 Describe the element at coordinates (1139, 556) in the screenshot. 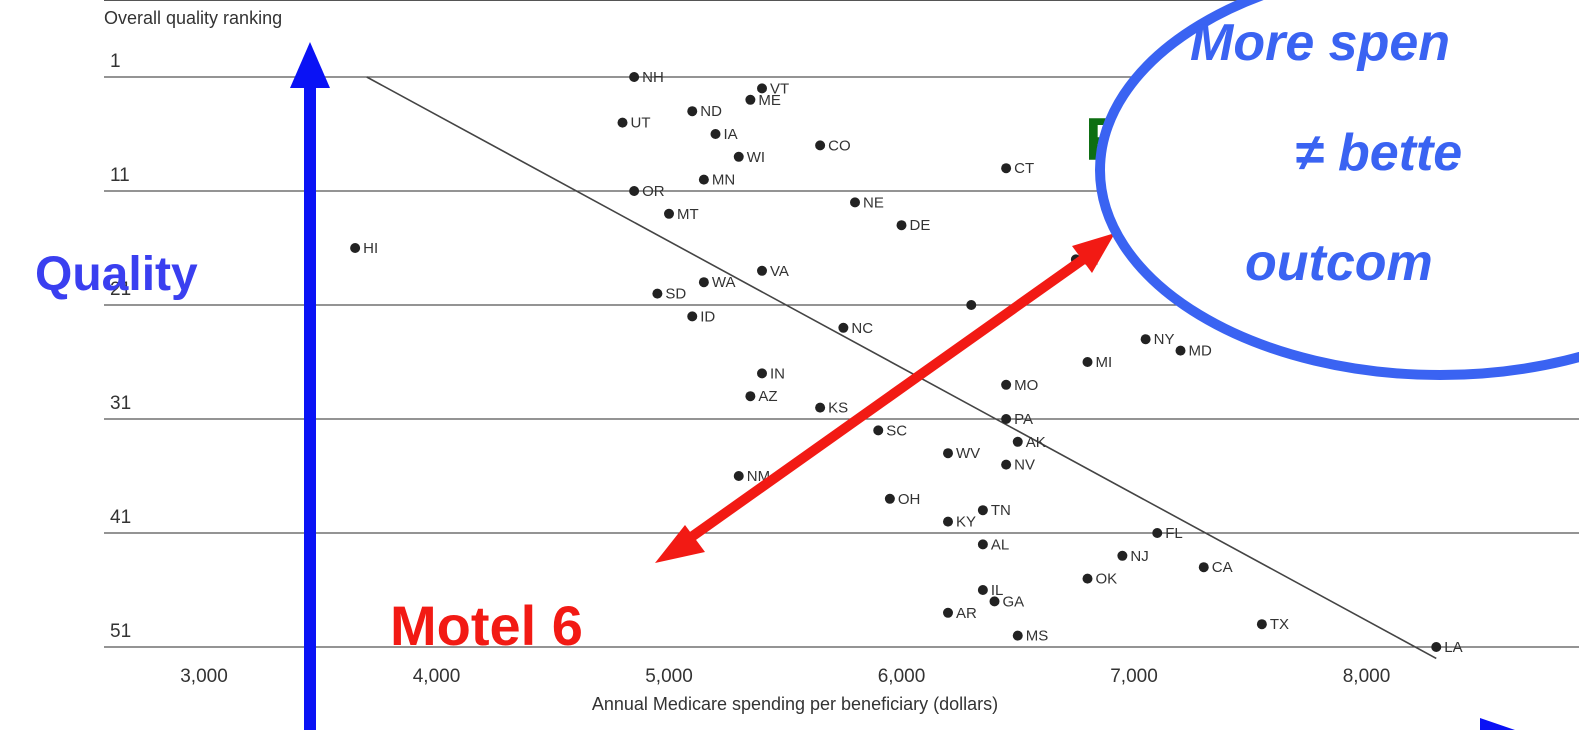

I see `data-point-label: NJ` at that location.